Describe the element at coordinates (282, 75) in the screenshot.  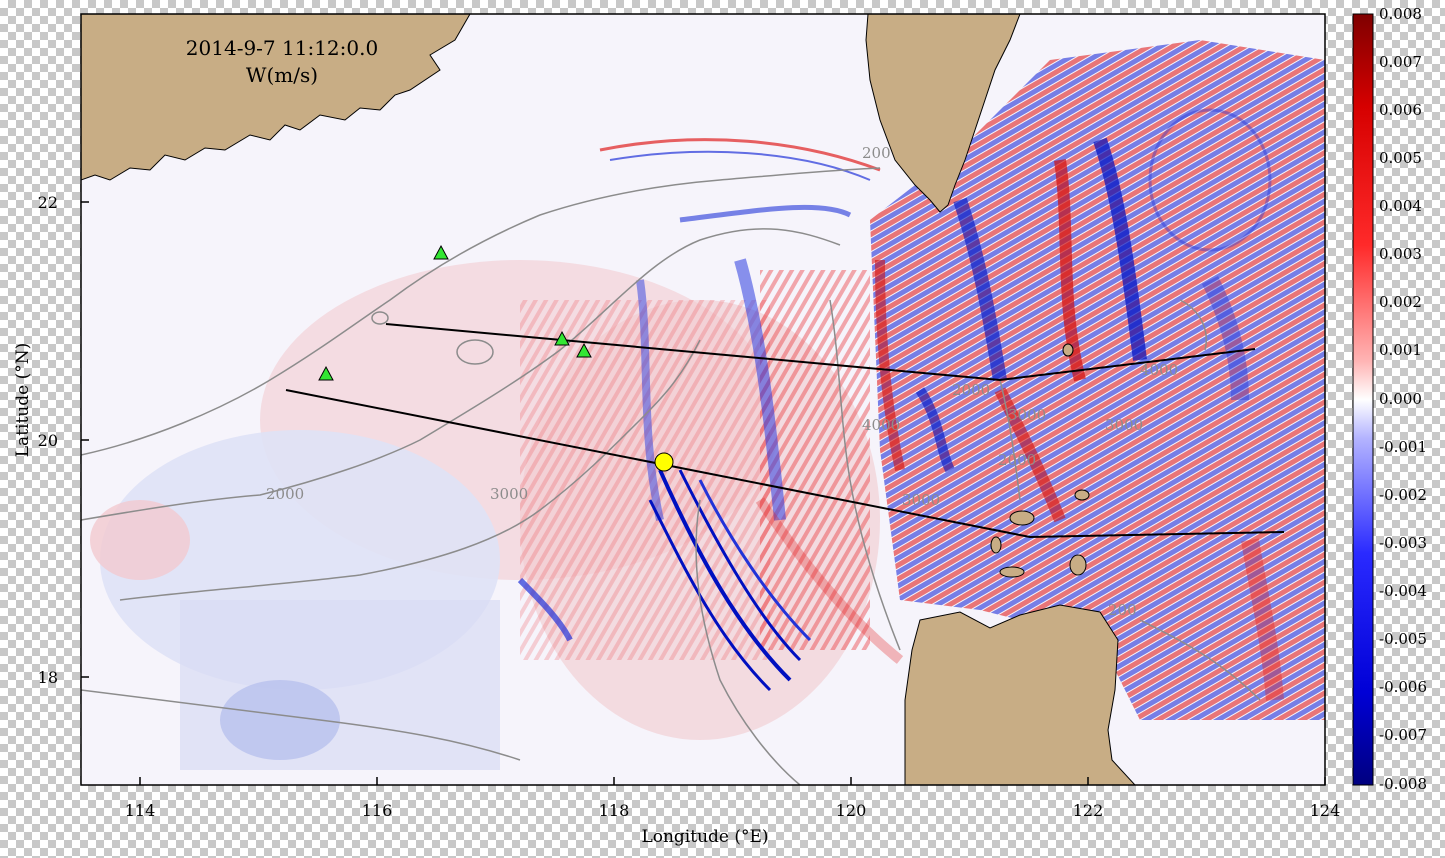
I see `title-variable: W(m/s)` at that location.